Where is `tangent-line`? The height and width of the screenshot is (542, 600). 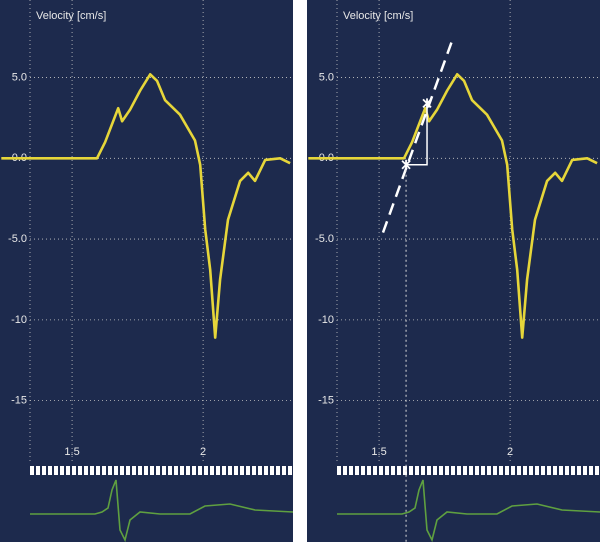
tangent-line is located at coordinates (417, 136).